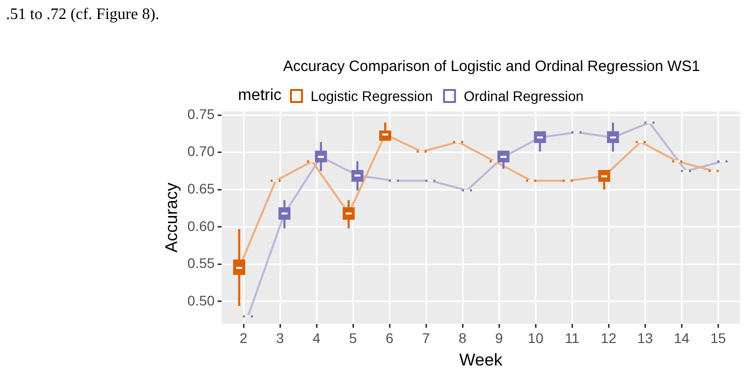 This screenshot has width=745, height=371. Describe the element at coordinates (572, 338) in the screenshot. I see `x-tick-label: 11` at that location.